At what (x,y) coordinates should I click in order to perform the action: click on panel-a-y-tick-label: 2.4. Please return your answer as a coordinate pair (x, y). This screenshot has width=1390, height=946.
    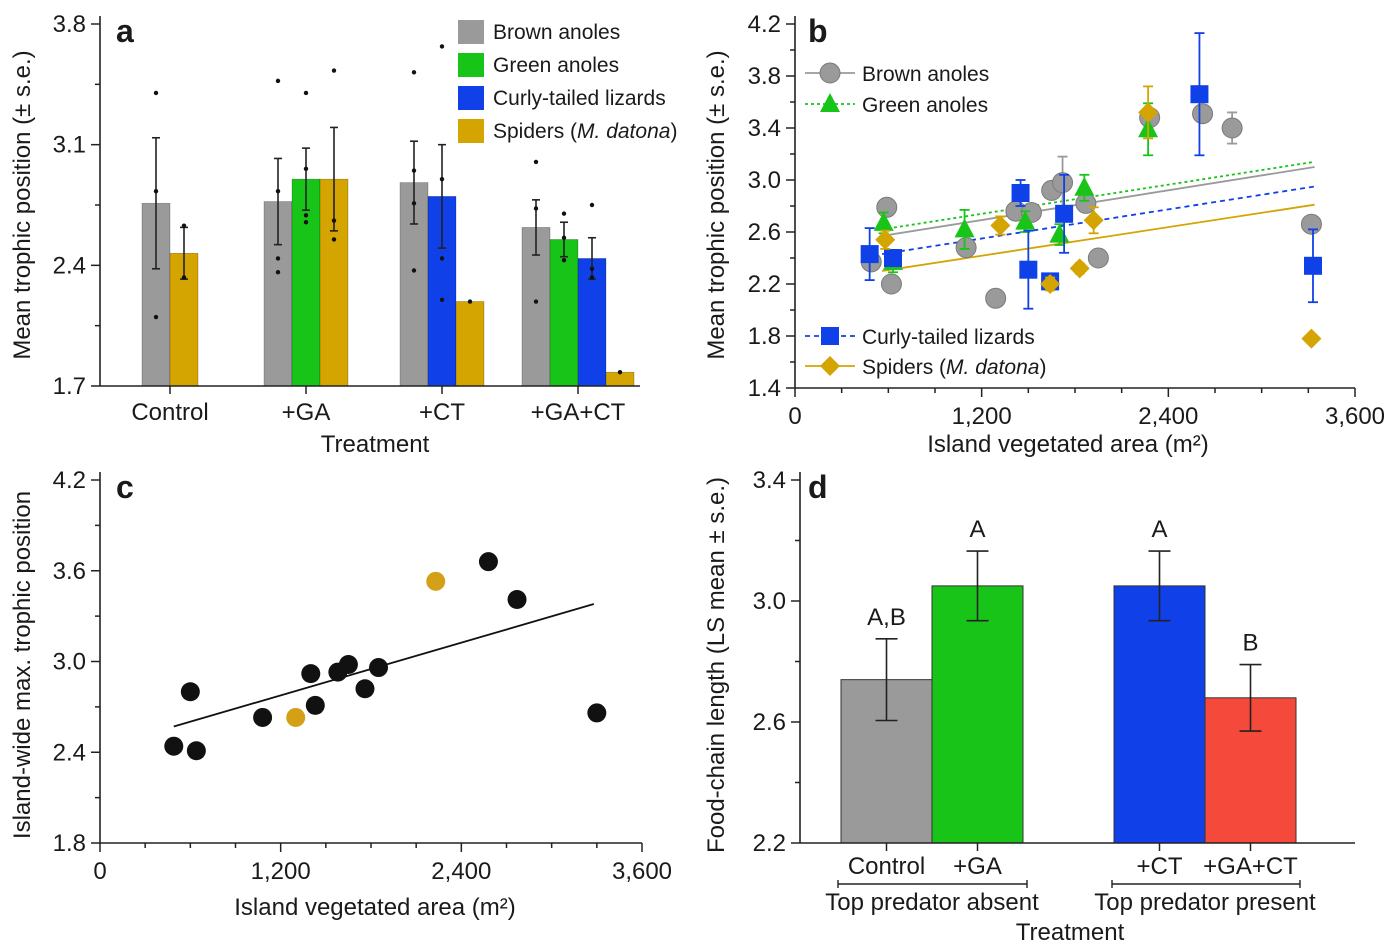
    Looking at the image, I should click on (69, 265).